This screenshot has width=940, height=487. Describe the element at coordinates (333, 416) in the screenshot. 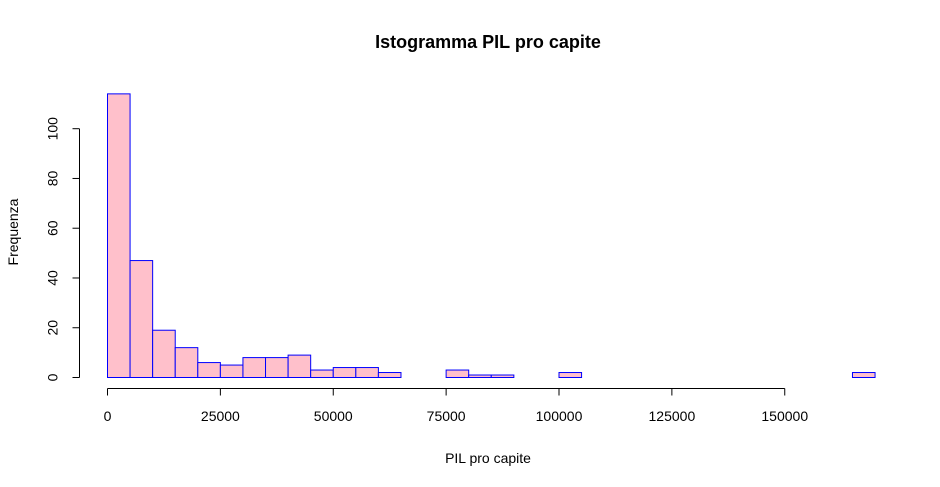

I see `x-tick-label: 50000` at that location.